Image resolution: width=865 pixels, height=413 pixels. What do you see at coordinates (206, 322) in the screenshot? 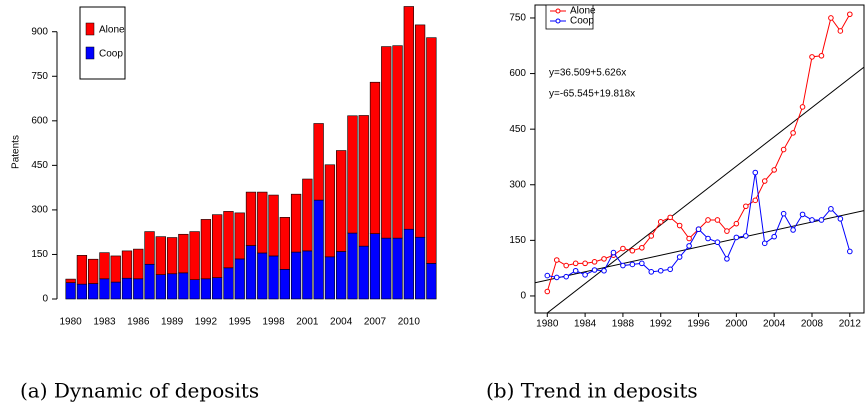
I see `x-tick-label: 1992` at bounding box center [206, 322].